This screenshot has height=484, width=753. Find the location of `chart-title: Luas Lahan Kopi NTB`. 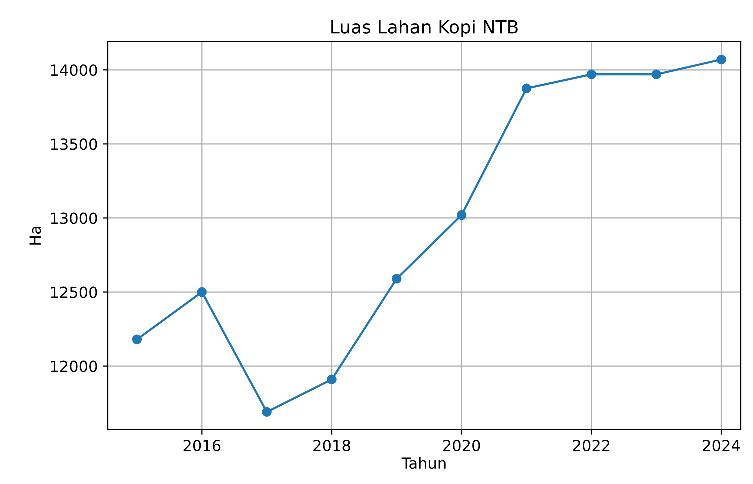

chart-title: Luas Lahan Kopi NTB is located at coordinates (425, 29).